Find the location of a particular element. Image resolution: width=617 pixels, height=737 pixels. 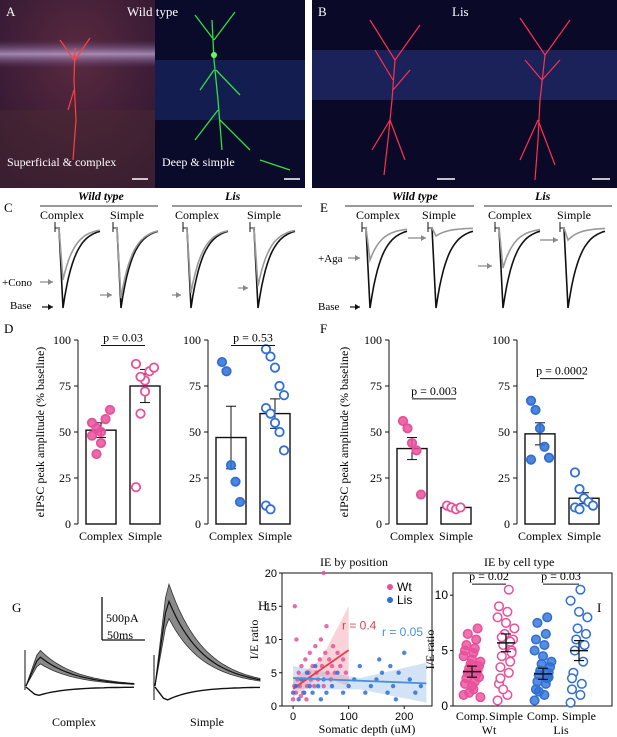

panel-h-title: IE by position is located at coordinates (354, 562).